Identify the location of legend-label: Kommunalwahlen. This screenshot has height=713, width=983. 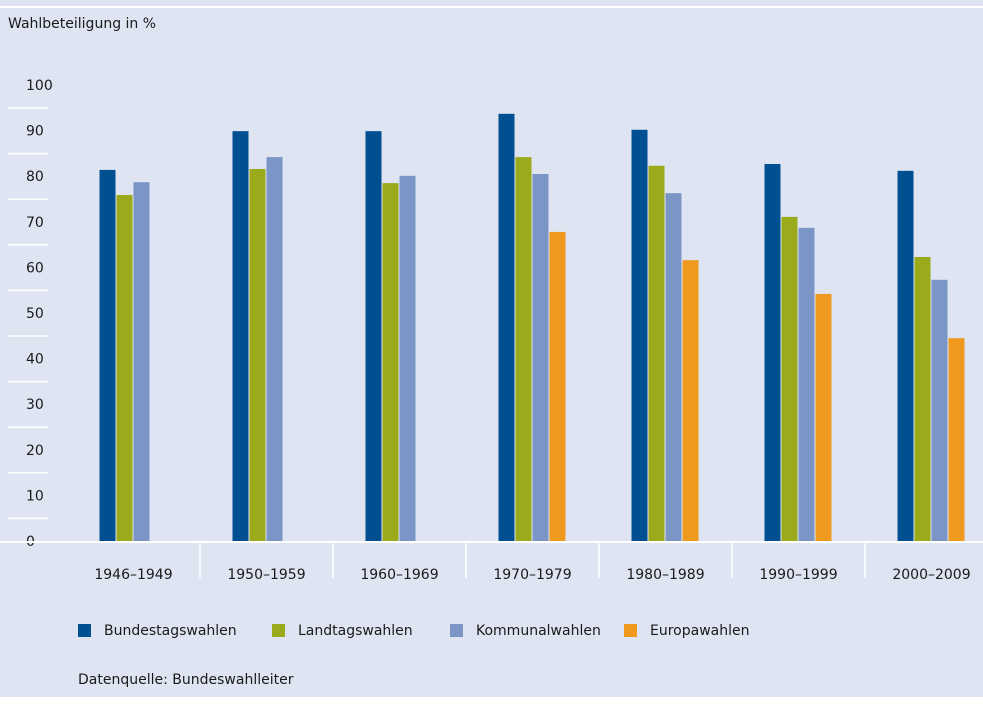
(538, 631).